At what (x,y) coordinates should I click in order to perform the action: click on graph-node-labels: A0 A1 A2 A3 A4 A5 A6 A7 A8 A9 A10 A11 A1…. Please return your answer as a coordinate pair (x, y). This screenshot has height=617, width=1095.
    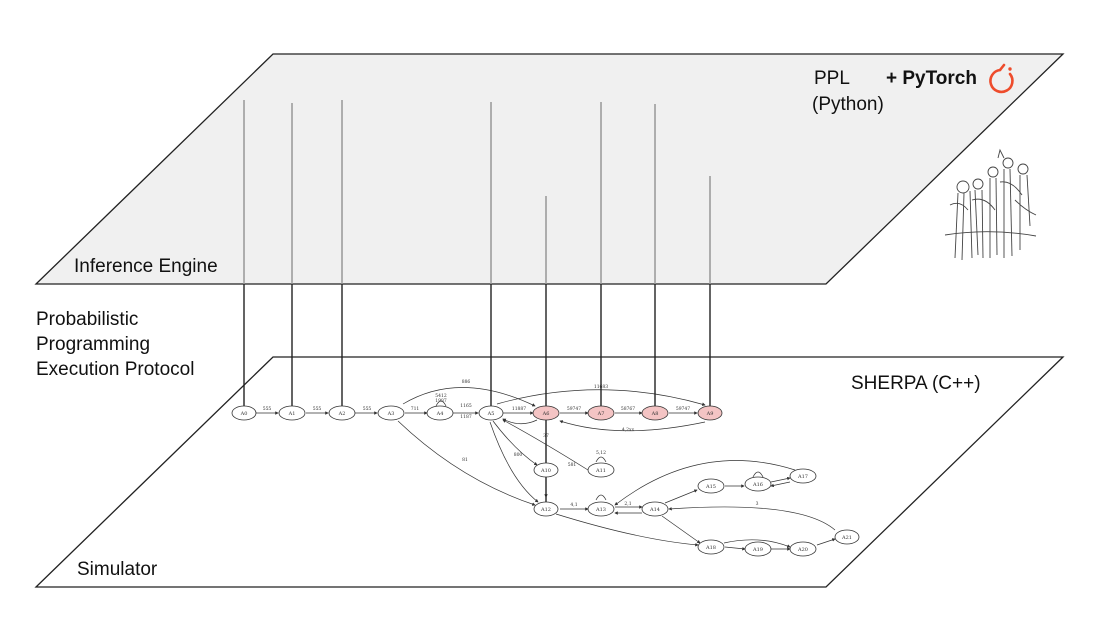
    Looking at the image, I should click on (546, 482).